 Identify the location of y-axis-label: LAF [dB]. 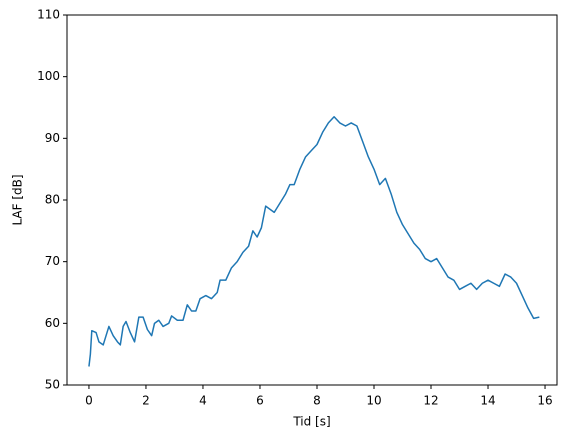
(18, 199).